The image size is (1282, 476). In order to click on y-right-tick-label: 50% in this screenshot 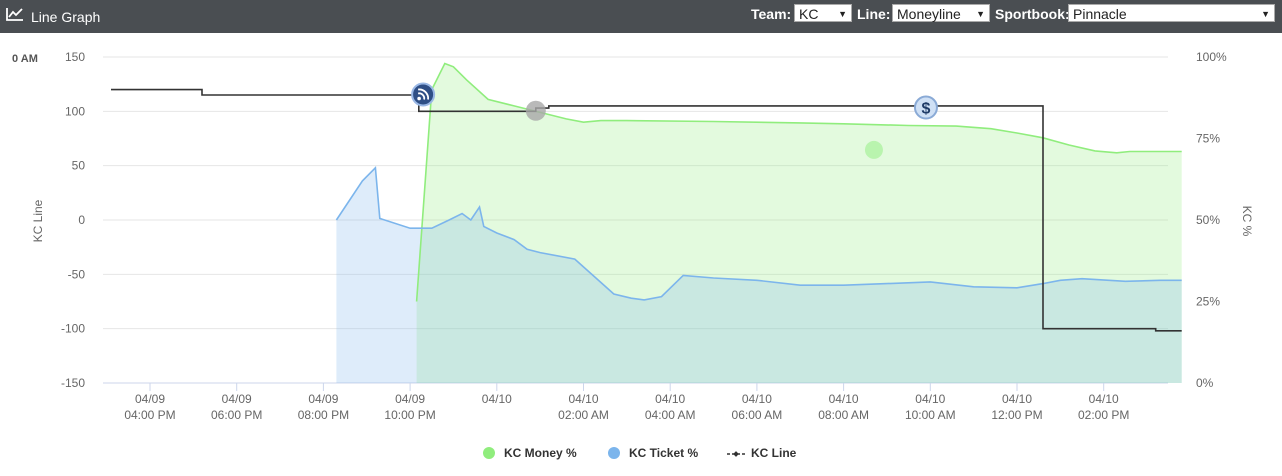, I will do `click(1208, 220)`.